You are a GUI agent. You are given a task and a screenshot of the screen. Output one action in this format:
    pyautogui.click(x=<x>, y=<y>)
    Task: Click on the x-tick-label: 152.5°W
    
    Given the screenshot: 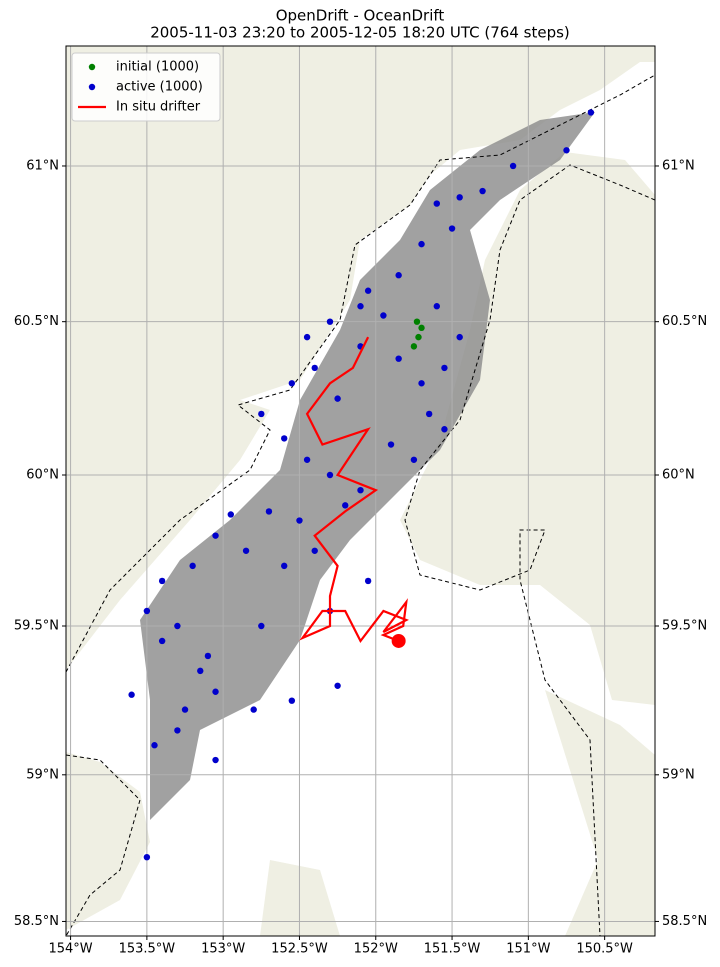 What is the action you would take?
    pyautogui.click(x=299, y=949)
    